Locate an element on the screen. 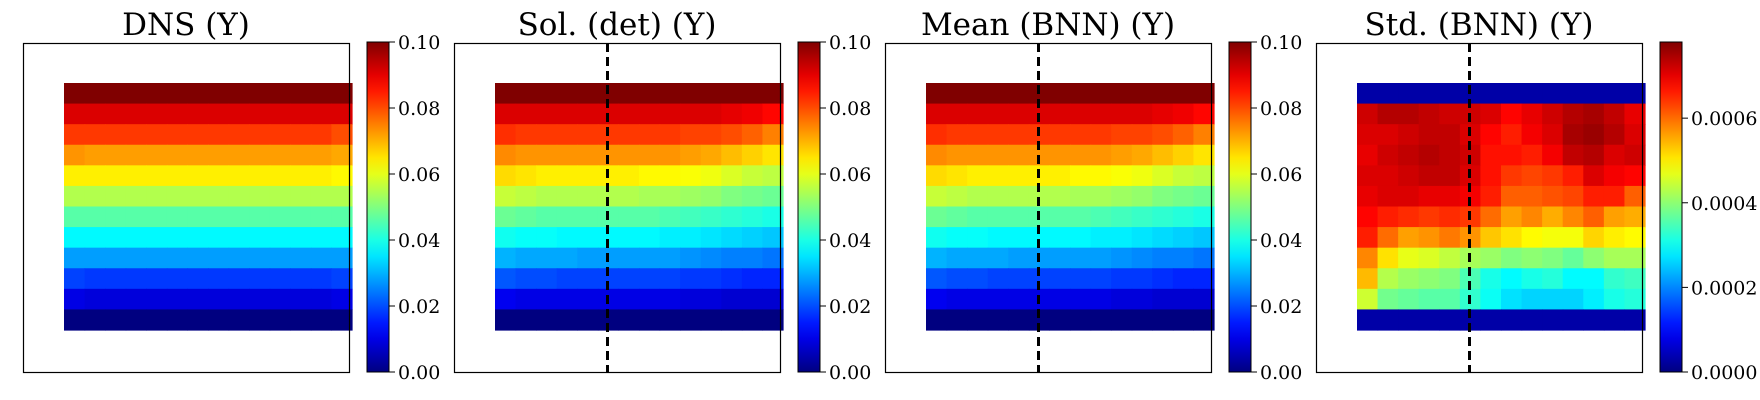  colorbar-tick-label: 0.08 is located at coordinates (419, 109).